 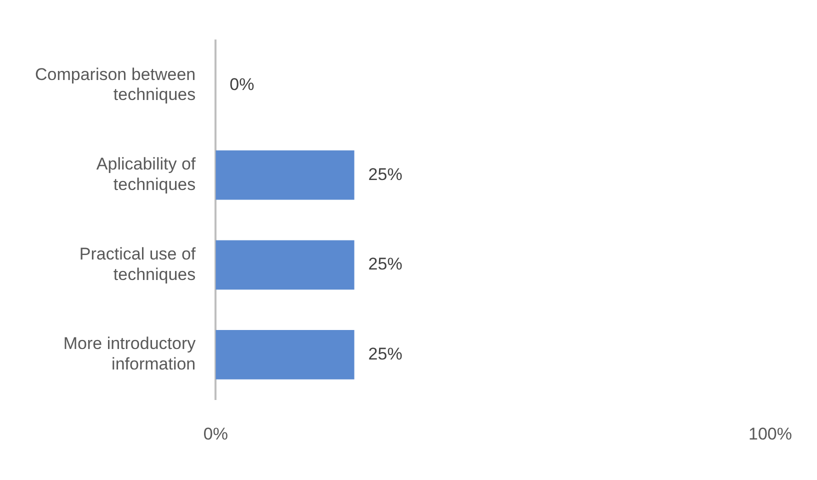 I want to click on x-tick-label: 100%, so click(x=770, y=434).